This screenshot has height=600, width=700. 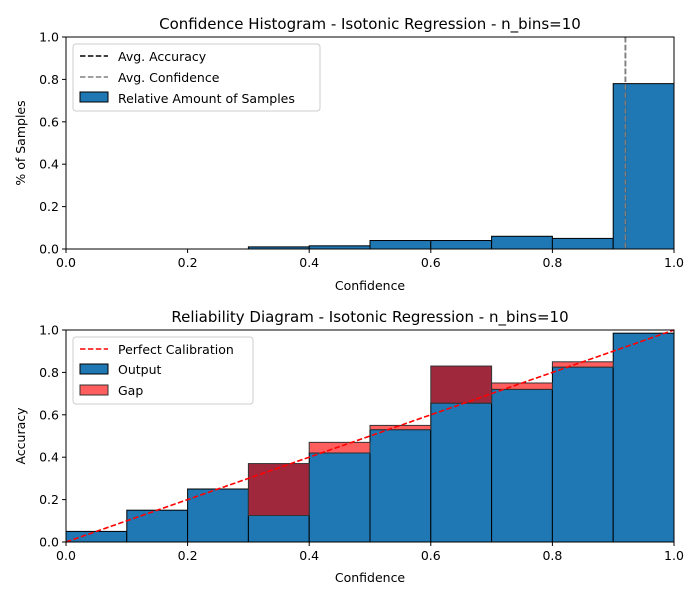 I want to click on histogram-legend-box, so click(x=196, y=77).